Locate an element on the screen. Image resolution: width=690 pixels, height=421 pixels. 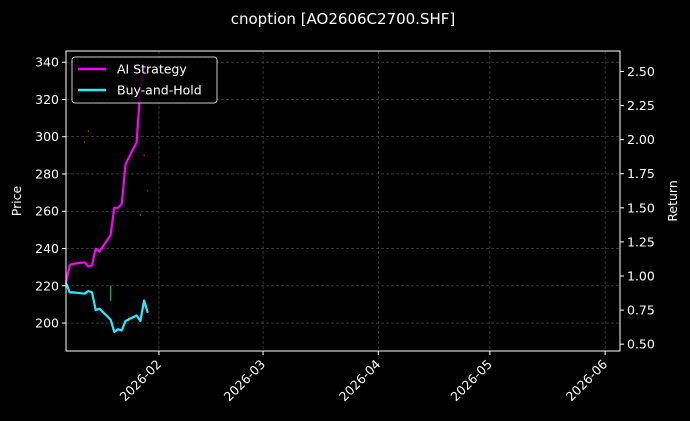
series-line-buy-and-hold is located at coordinates (106, 307).